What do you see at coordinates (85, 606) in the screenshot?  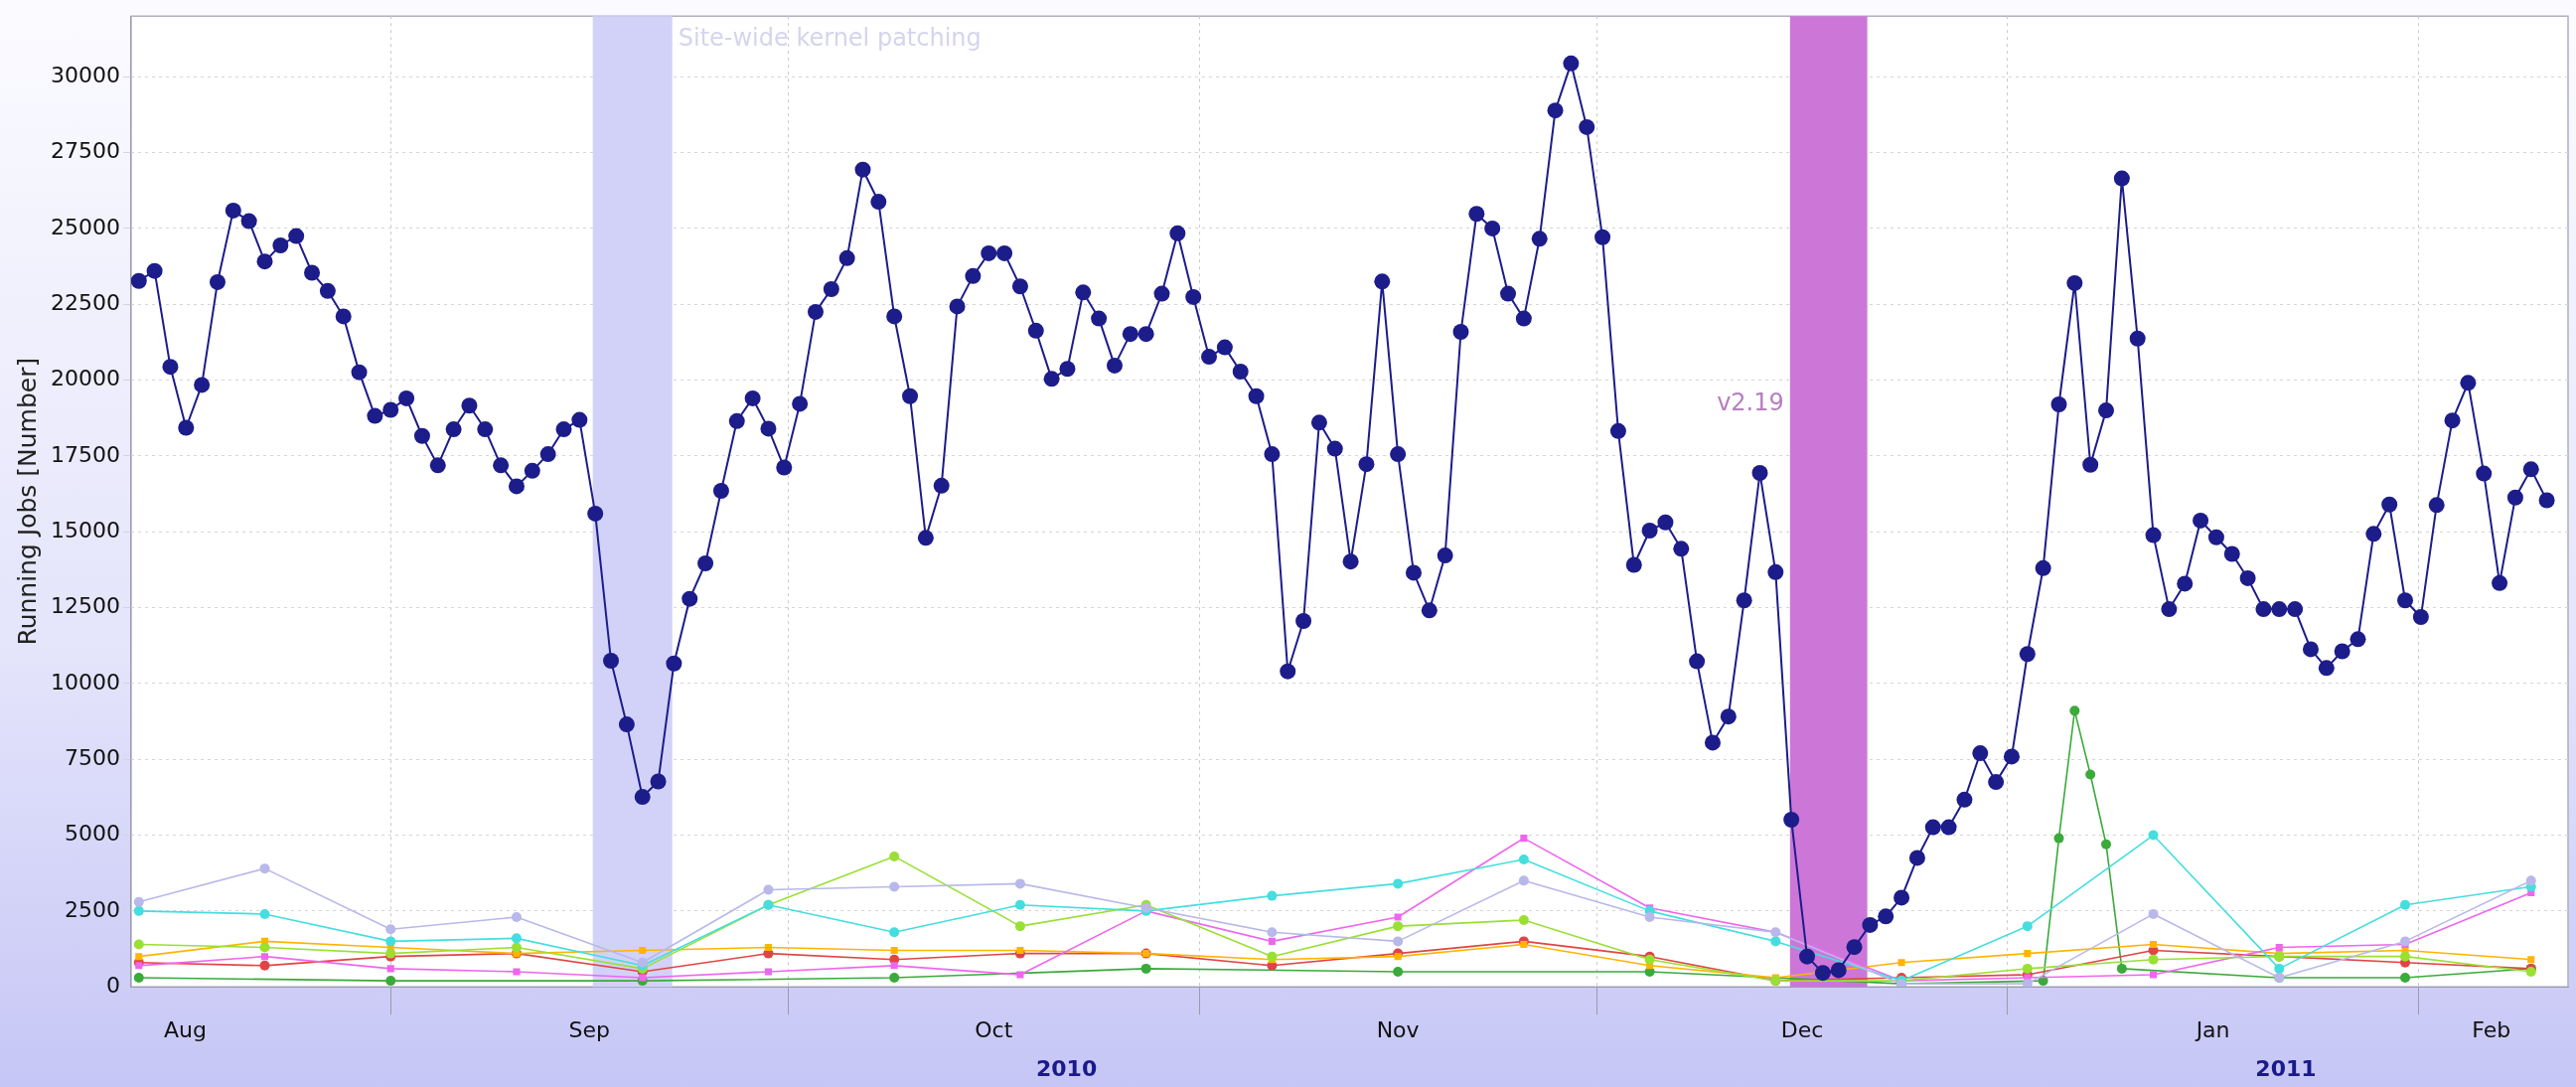 I see `y-tick-label: 12500` at bounding box center [85, 606].